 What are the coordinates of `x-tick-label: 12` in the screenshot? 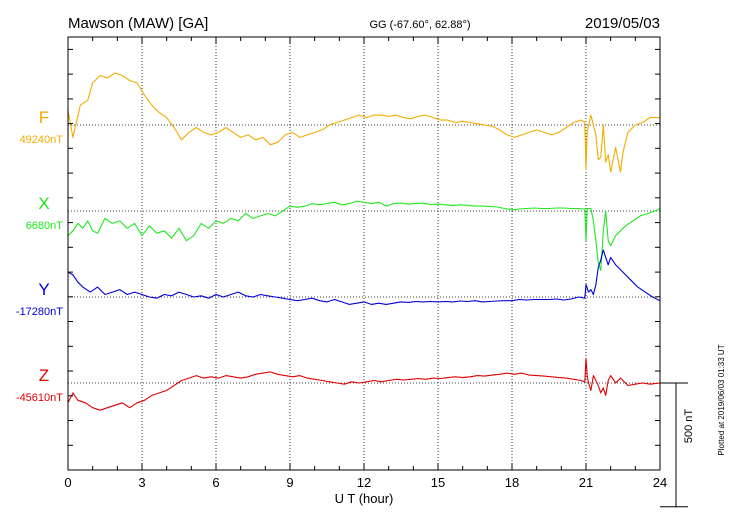 It's located at (364, 482).